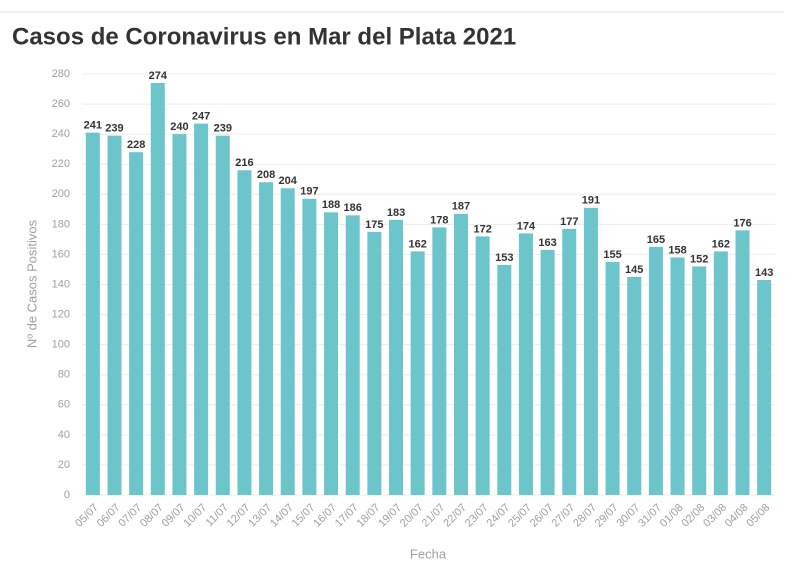 Image resolution: width=796 pixels, height=575 pixels. What do you see at coordinates (737, 516) in the screenshot?
I see `x-tick-label: 04/08` at bounding box center [737, 516].